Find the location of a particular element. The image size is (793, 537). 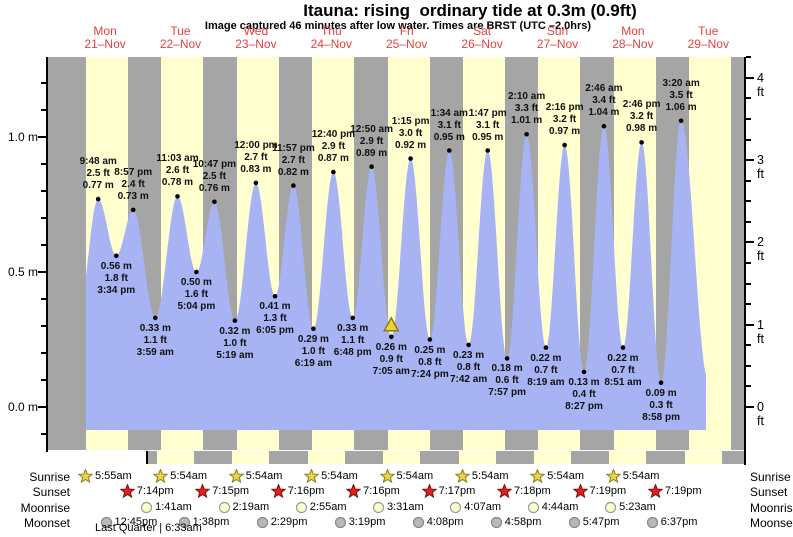

sunset-time-text: 7:18pm is located at coordinates (532, 491).